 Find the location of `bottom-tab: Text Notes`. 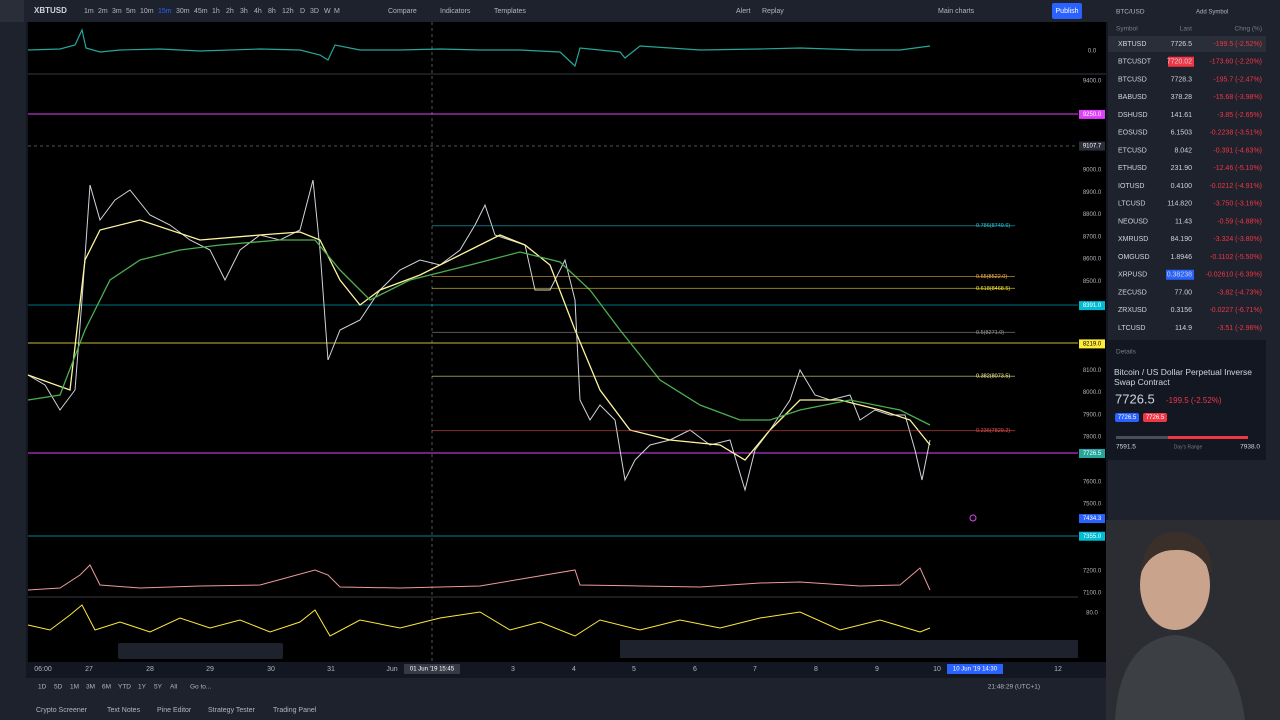

bottom-tab: Text Notes is located at coordinates (124, 710).